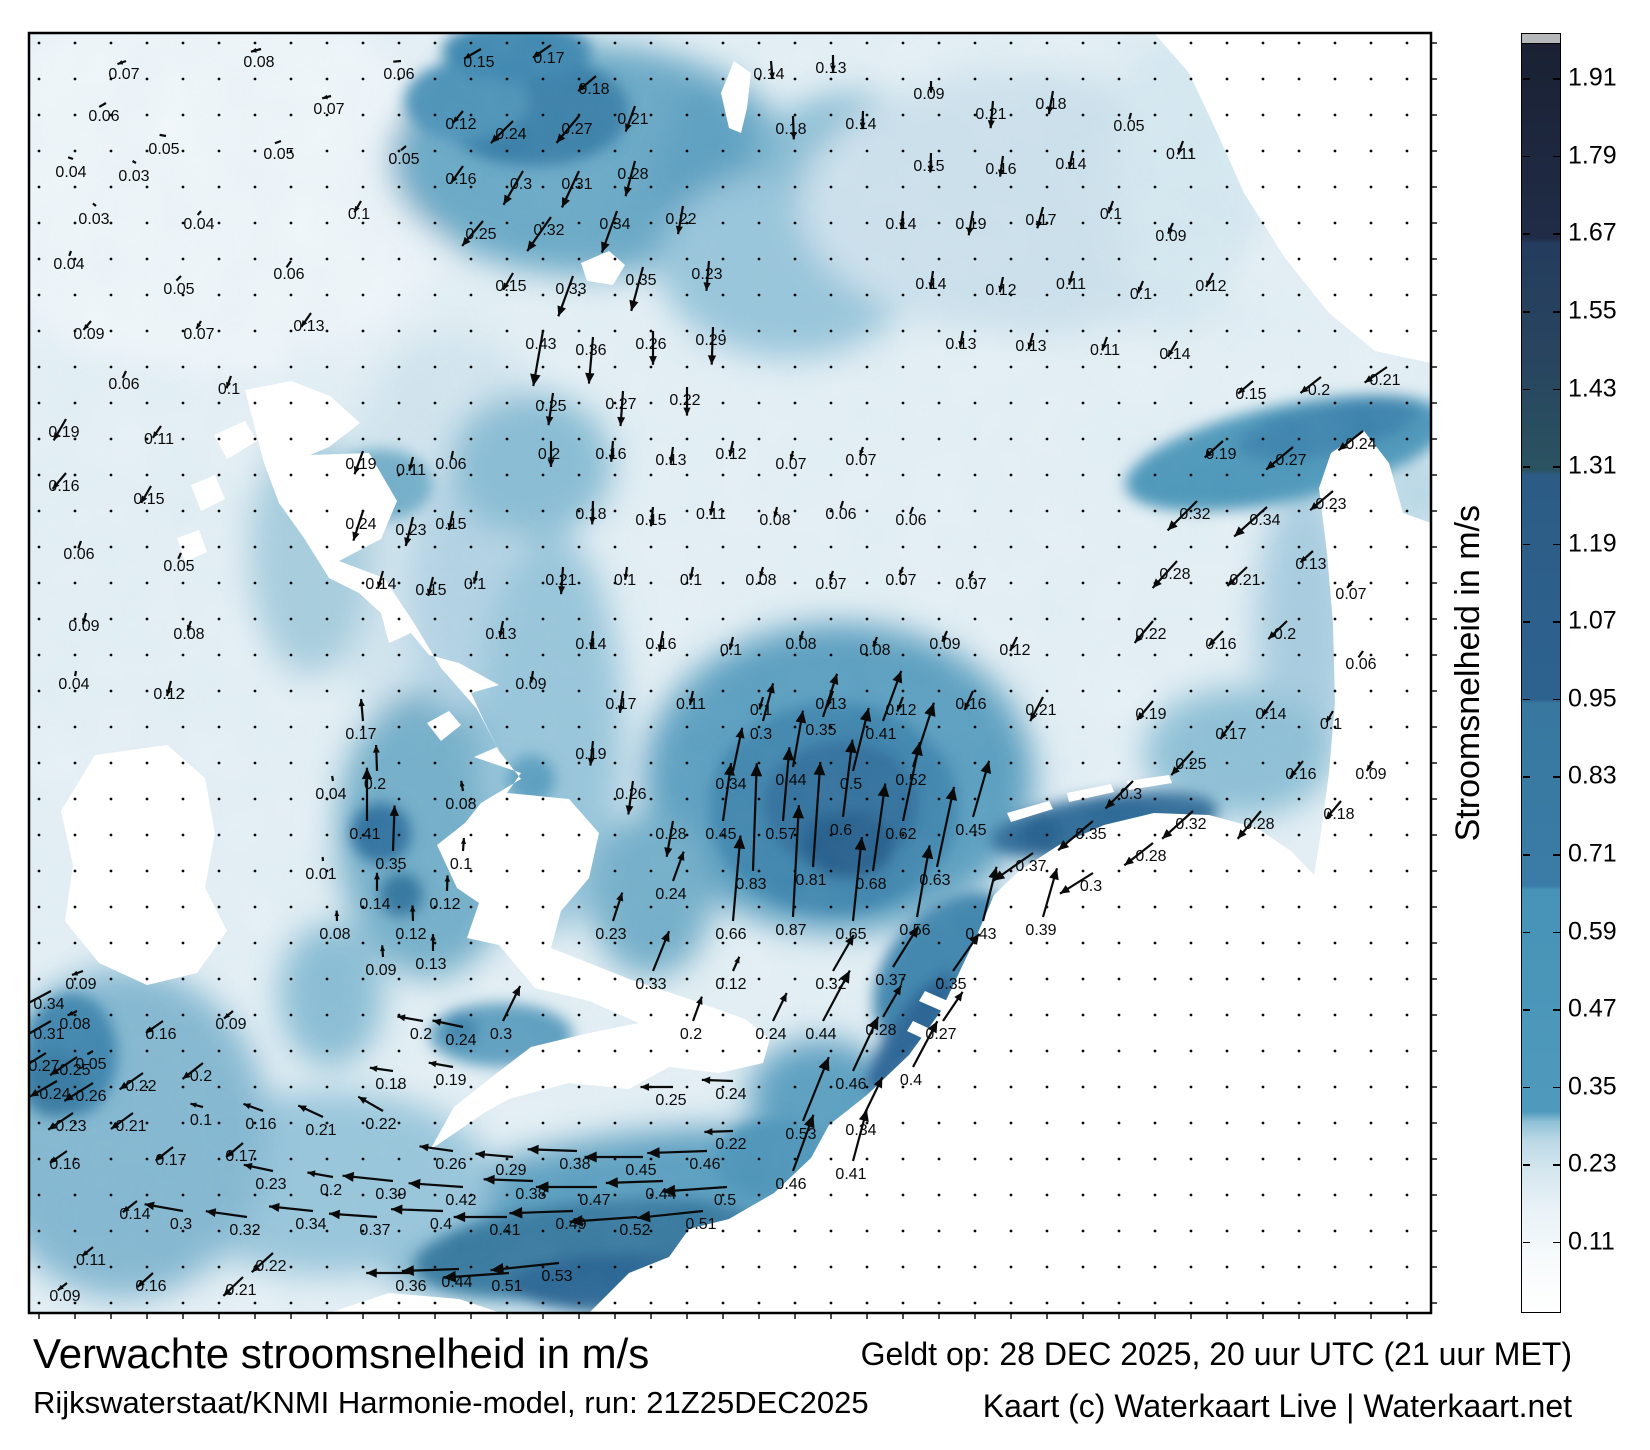 The image size is (1650, 1450). I want to click on current-speed-value: 0.01, so click(320, 874).